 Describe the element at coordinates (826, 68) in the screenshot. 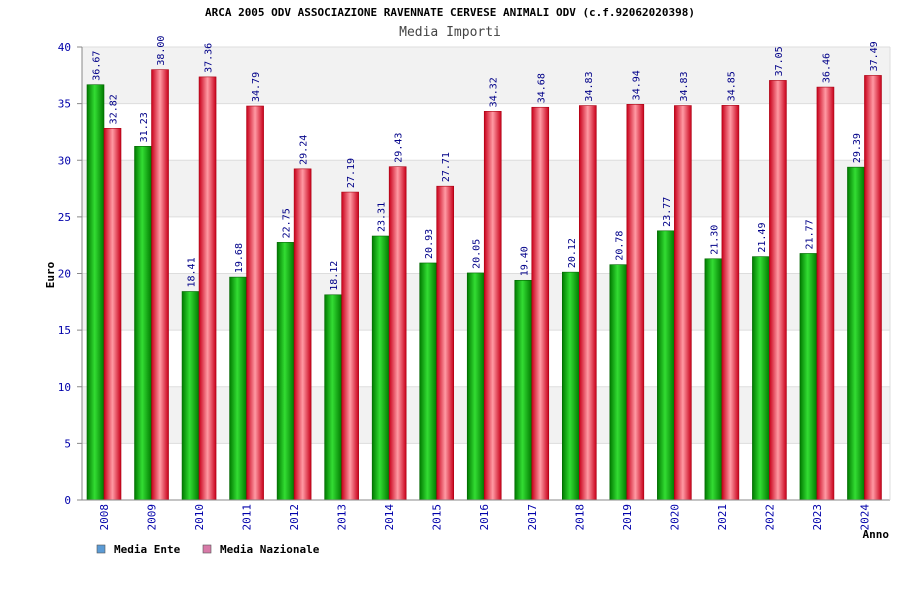

I see `data-label: 36.46` at that location.